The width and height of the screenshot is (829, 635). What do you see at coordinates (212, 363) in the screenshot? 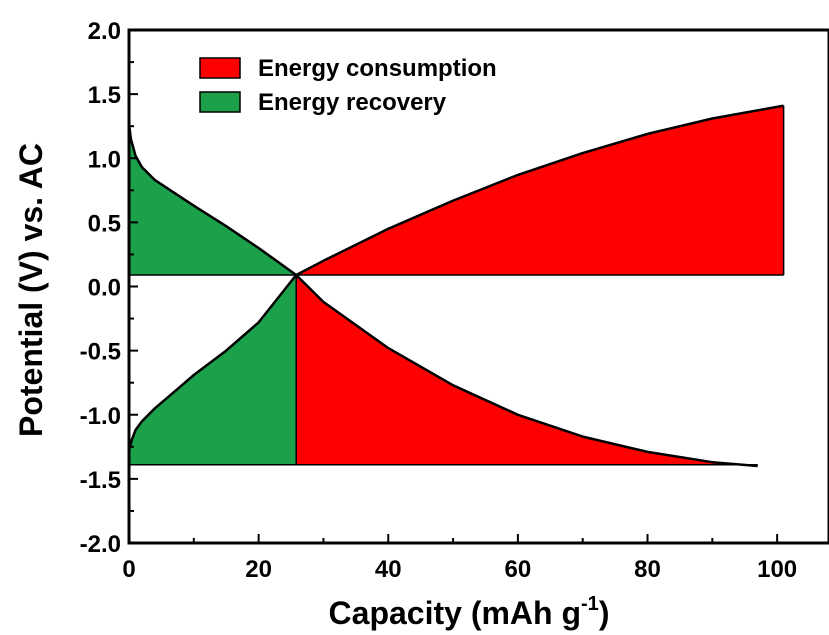
I see `series-1-region-1-curve` at bounding box center [212, 363].